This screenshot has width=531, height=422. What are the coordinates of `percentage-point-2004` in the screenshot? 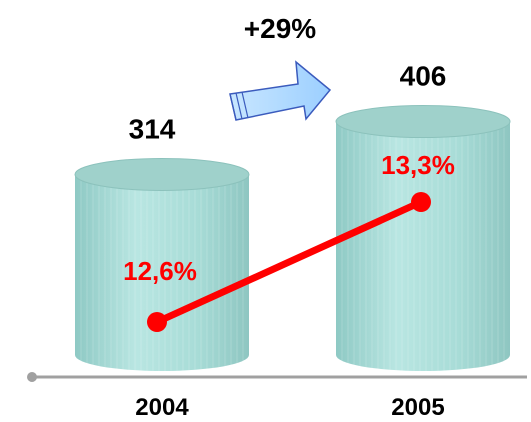 It's located at (157, 322).